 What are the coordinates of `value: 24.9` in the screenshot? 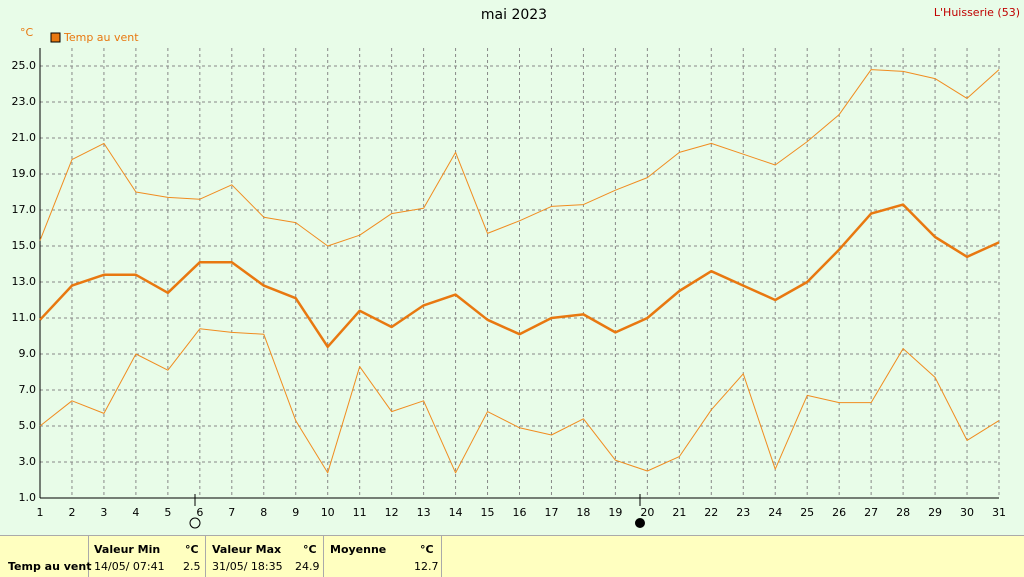 It's located at (307, 566).